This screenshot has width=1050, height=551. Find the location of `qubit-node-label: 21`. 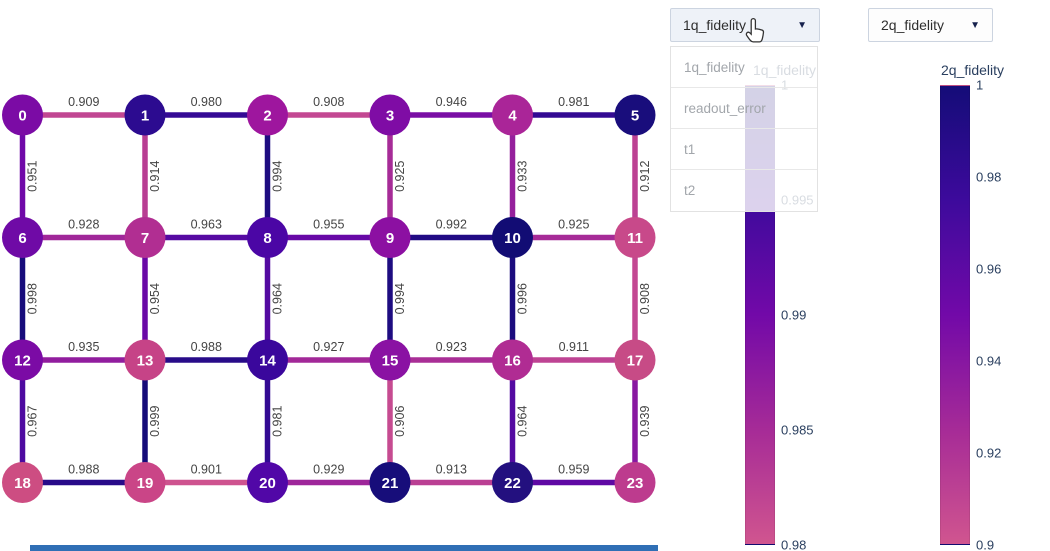

qubit-node-label: 21 is located at coordinates (390, 483).